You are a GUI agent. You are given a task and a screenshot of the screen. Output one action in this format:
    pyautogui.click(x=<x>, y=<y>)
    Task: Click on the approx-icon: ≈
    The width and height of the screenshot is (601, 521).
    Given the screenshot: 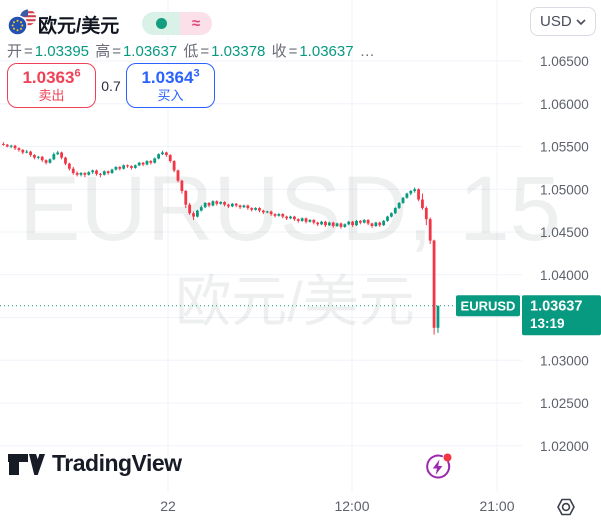 What is the action you would take?
    pyautogui.click(x=196, y=23)
    